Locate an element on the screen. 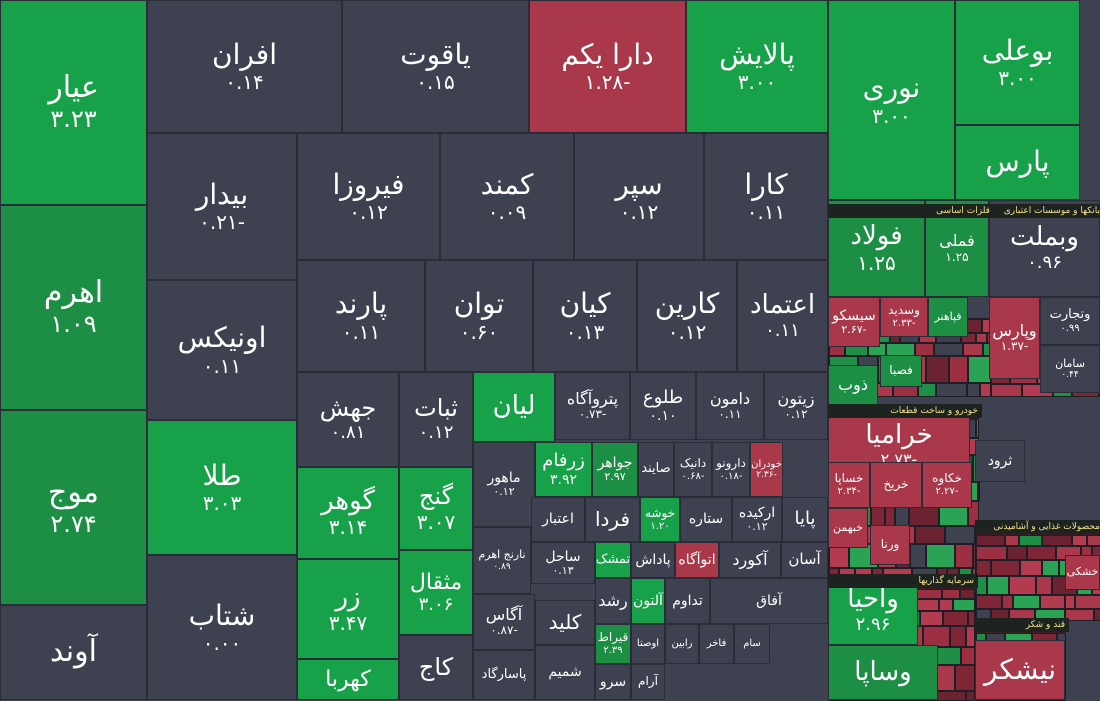 The height and width of the screenshot is (701, 1100). treemap-tile: سامان ۰.۴۴ is located at coordinates (1070, 369).